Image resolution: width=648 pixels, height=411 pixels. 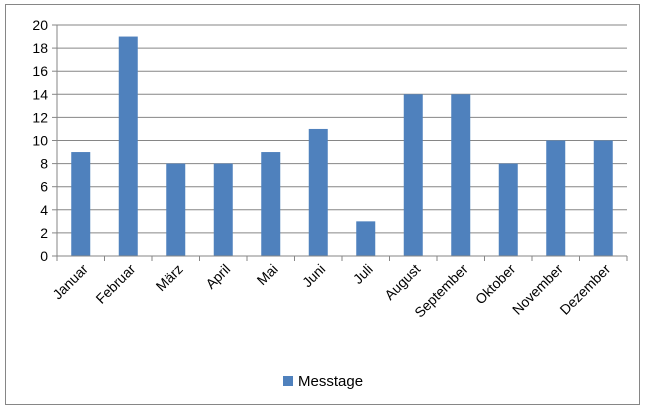 What do you see at coordinates (128, 146) in the screenshot?
I see `bar-februar` at bounding box center [128, 146].